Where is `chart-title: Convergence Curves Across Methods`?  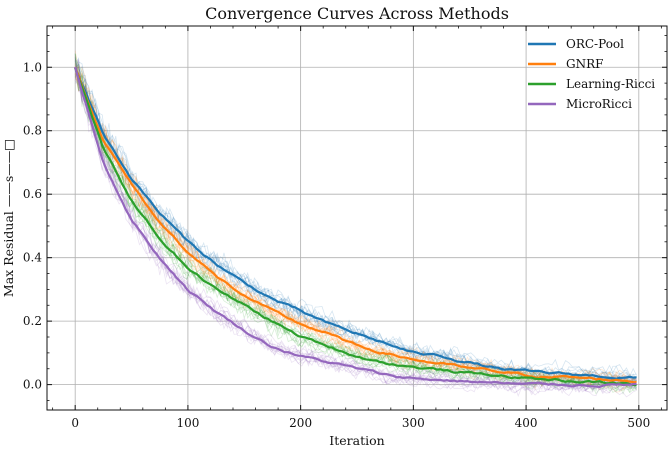
chart-title: Convergence Curves Across Methods is located at coordinates (357, 13).